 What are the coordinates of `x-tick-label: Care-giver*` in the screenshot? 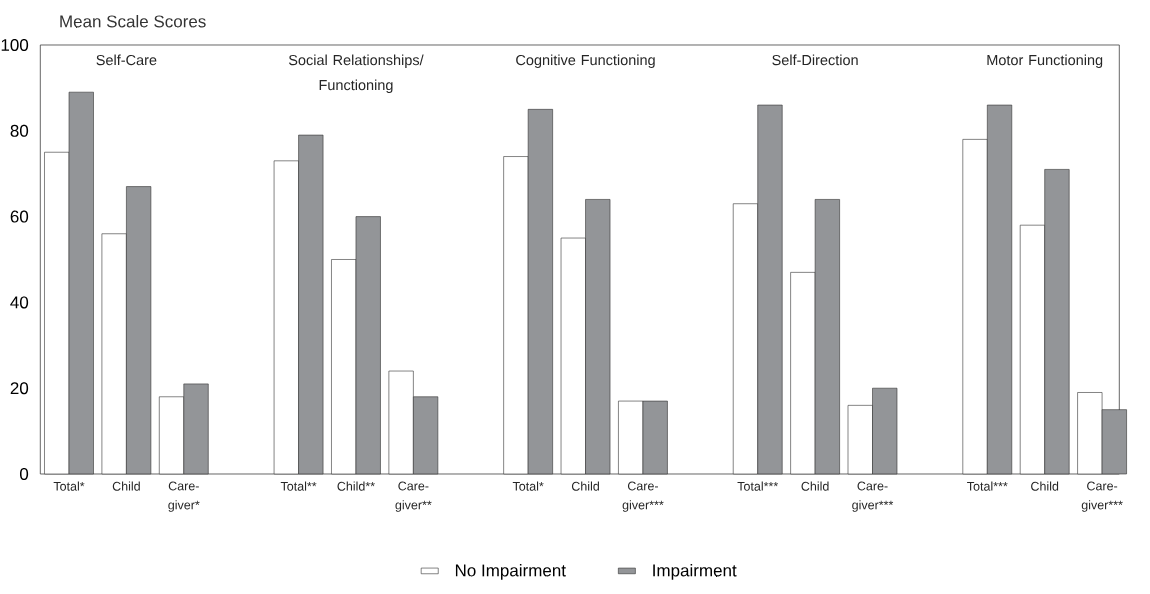 It's located at (184, 496).